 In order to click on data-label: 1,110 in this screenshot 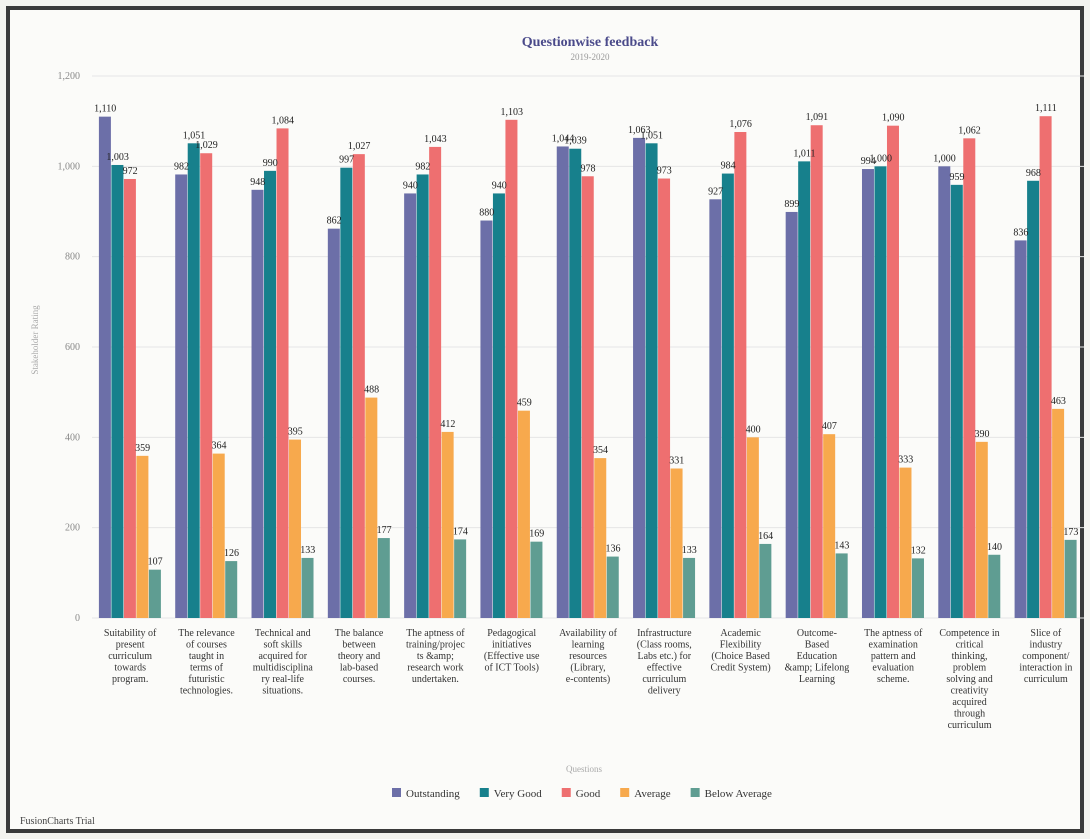, I will do `click(105, 109)`.